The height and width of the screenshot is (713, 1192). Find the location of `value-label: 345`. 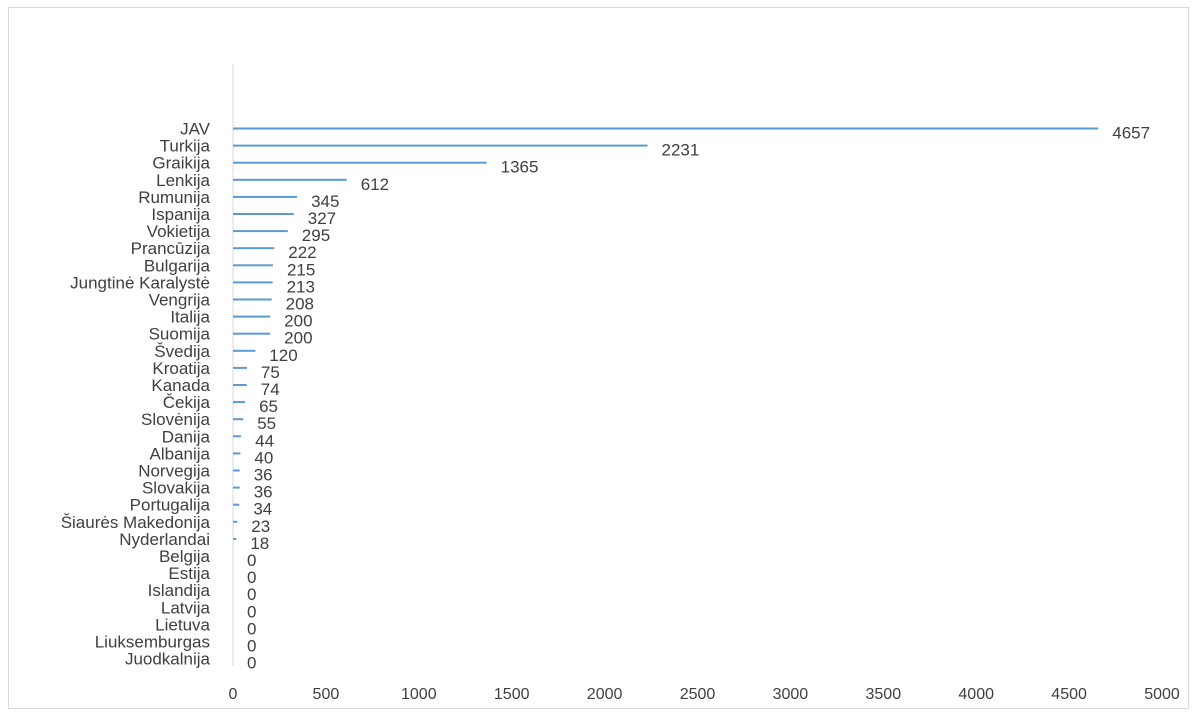

value-label: 345 is located at coordinates (325, 201).